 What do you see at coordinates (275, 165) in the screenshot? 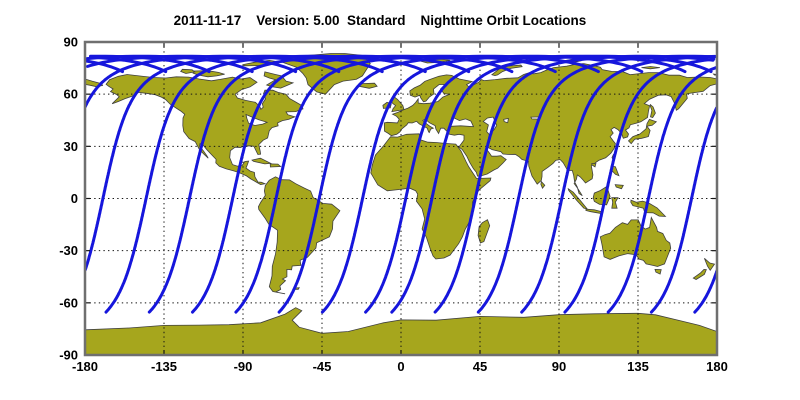
I see `landmass-hispaniola` at bounding box center [275, 165].